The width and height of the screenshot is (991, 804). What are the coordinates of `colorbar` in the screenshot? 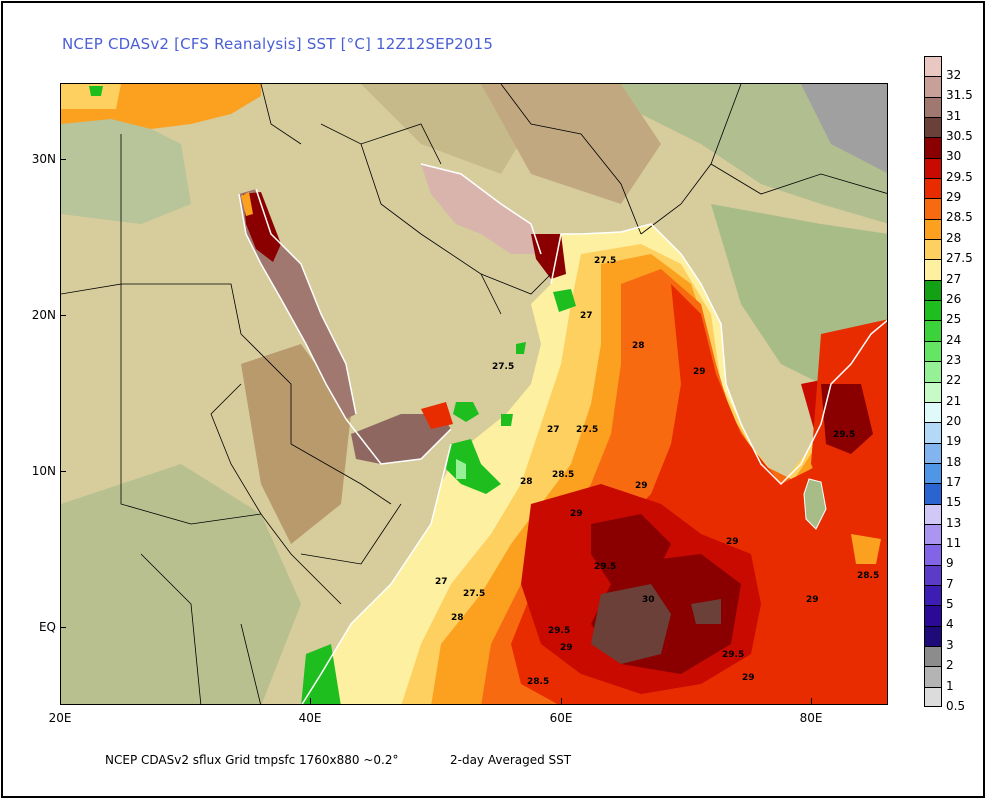 It's located at (933, 381).